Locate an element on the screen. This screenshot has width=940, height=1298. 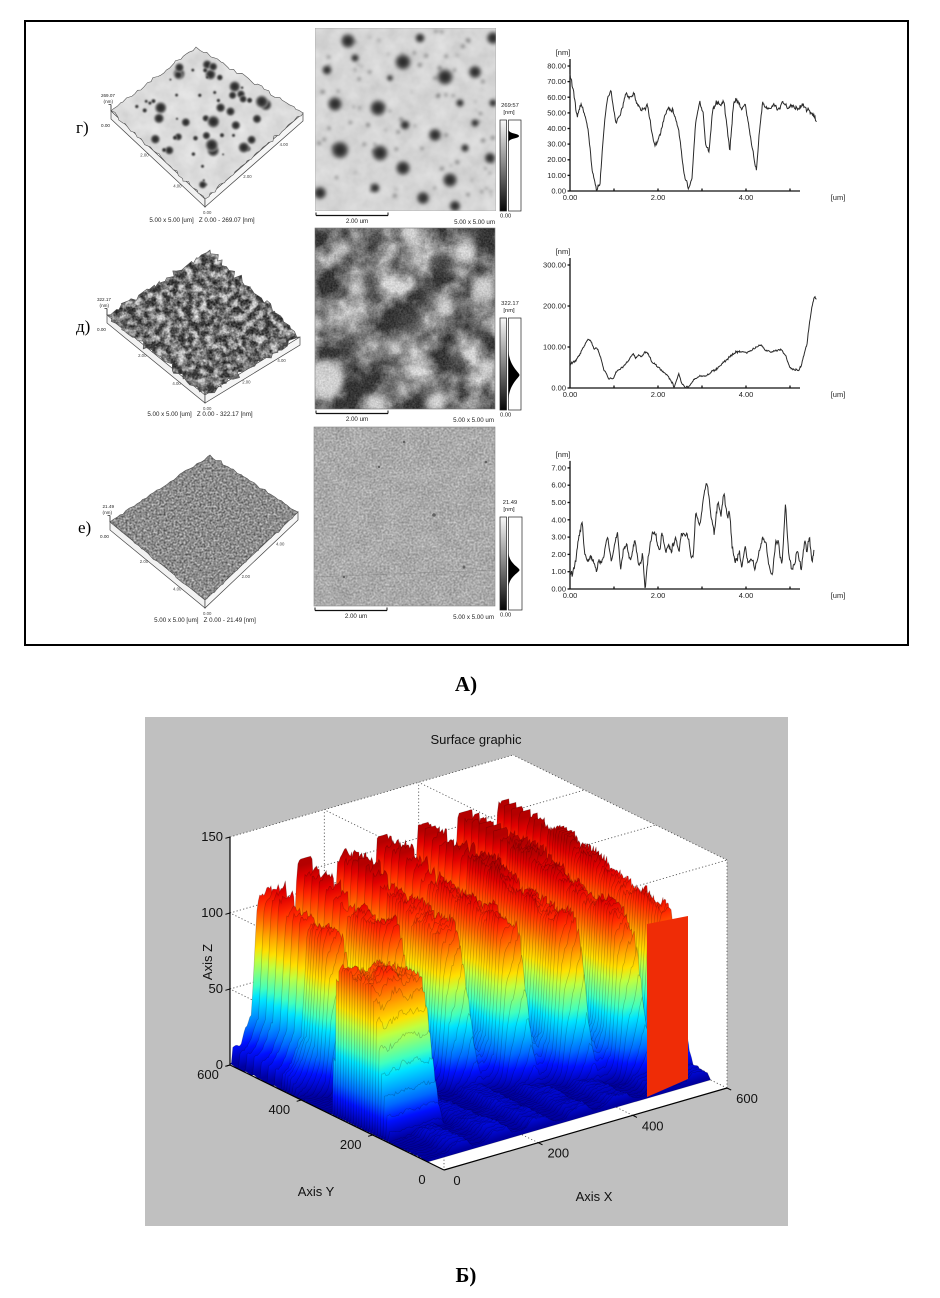
svg-text: 7.00 is located at coordinates (558, 467).